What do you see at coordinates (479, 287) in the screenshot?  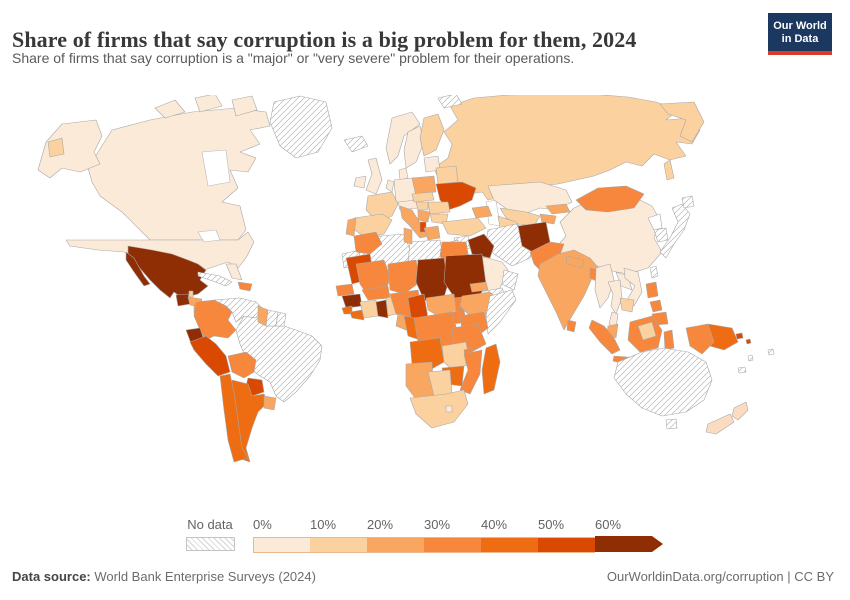 I see `country-eritrea` at bounding box center [479, 287].